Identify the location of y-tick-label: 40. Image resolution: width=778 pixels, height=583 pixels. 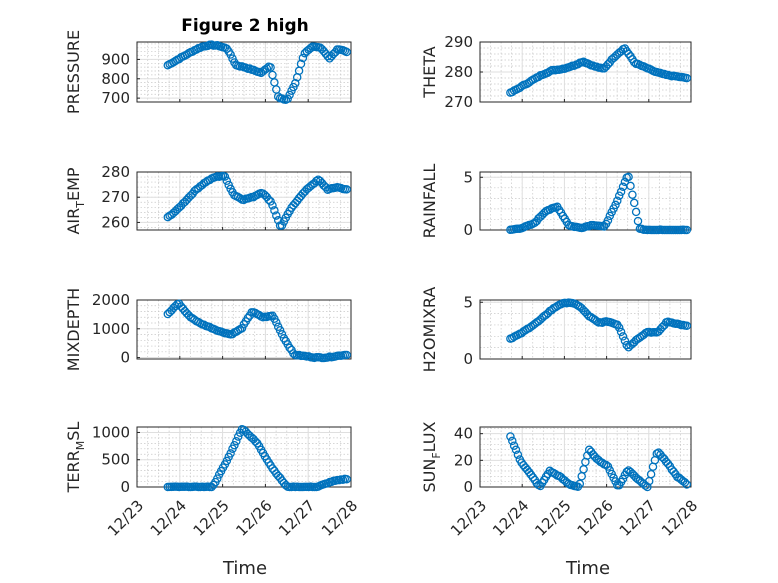
(463, 434).